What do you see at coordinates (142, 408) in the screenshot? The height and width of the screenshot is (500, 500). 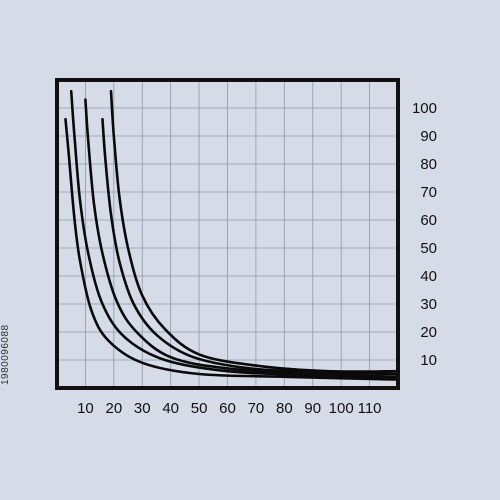 I see `x-tick-label: 30` at bounding box center [142, 408].